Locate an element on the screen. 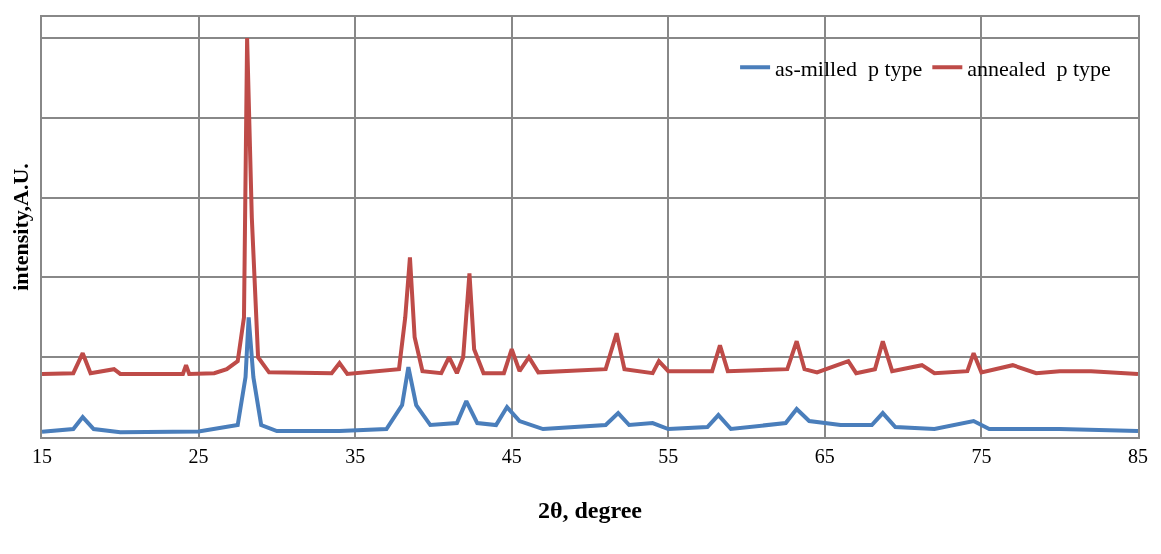 The width and height of the screenshot is (1161, 554). x-tick-label: 85 is located at coordinates (1138, 456).